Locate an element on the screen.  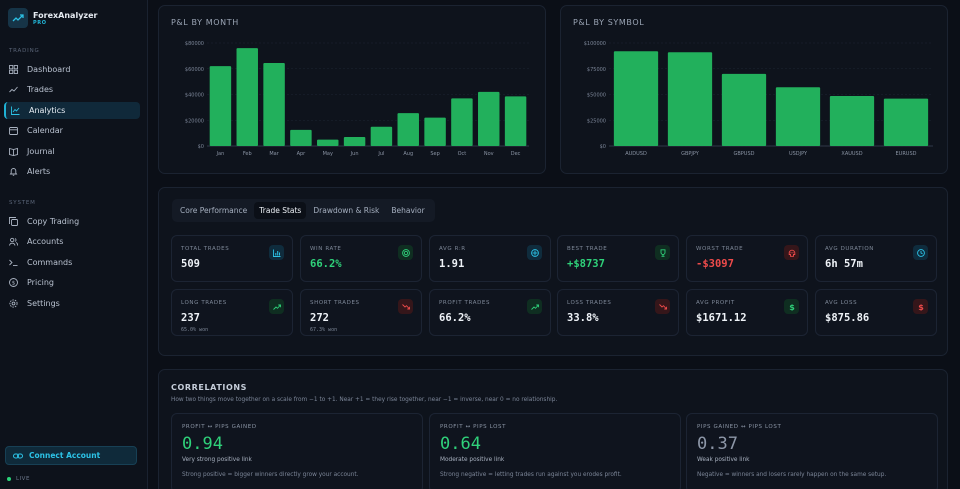
sidebar-item-pricing: $ Pricing is located at coordinates (72, 282).